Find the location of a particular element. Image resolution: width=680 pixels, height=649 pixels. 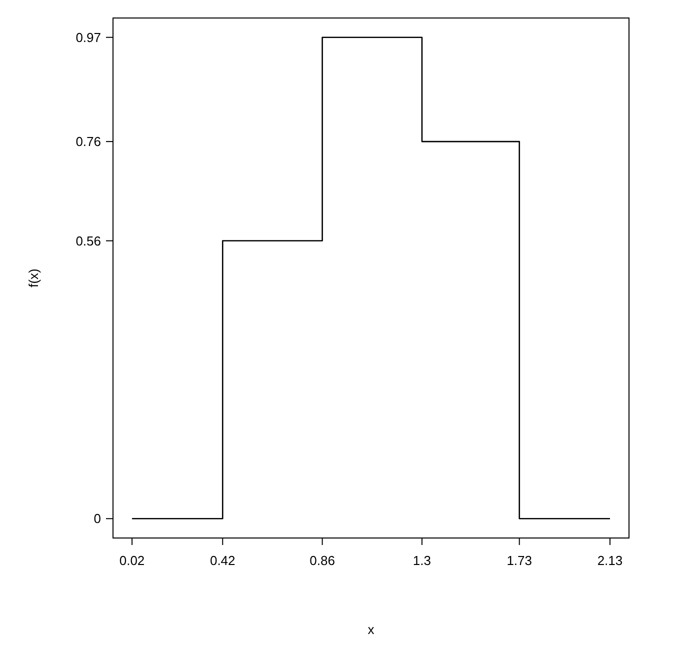

x-tick-label: 0.86 is located at coordinates (322, 560).